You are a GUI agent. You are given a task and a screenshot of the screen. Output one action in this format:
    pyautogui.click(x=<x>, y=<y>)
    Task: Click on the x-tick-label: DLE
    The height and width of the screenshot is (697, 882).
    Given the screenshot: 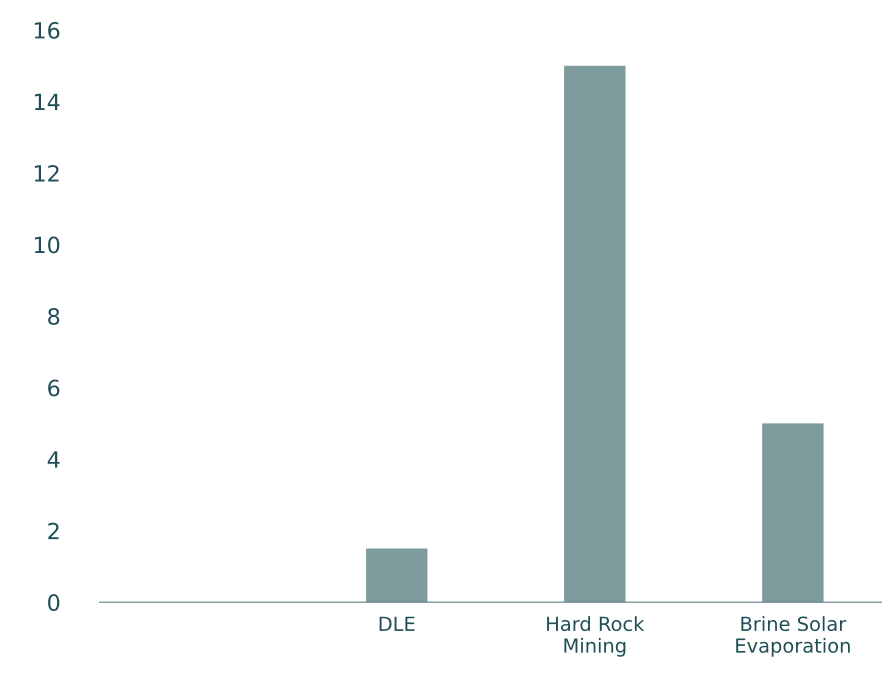 What is the action you would take?
    pyautogui.click(x=397, y=623)
    